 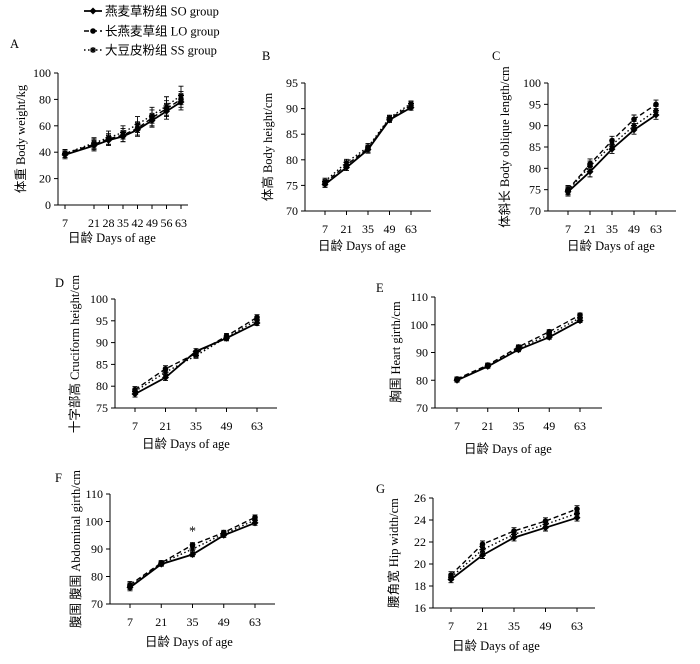 What do you see at coordinates (48, 205) in the screenshot?
I see `y-tick-label: 0` at bounding box center [48, 205].